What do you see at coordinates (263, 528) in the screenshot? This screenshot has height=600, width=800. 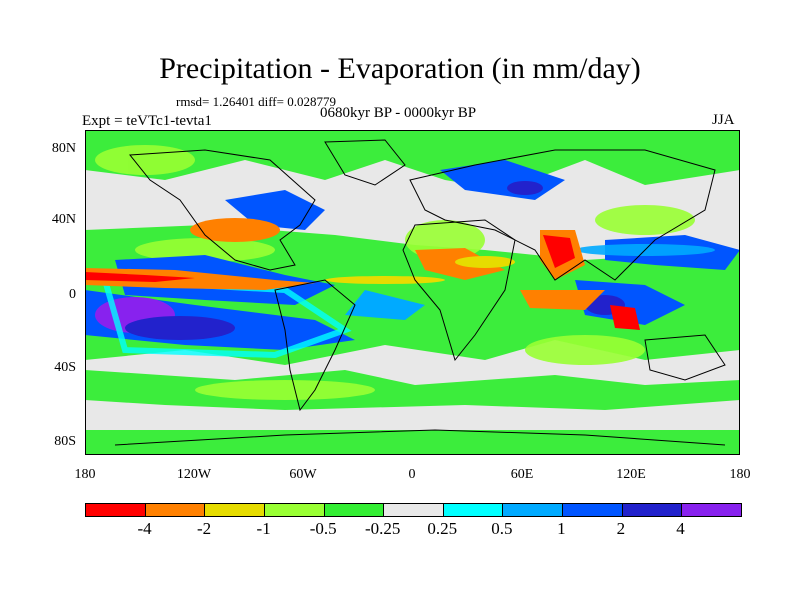 I see `colorbar-level-label: -1` at bounding box center [263, 528].